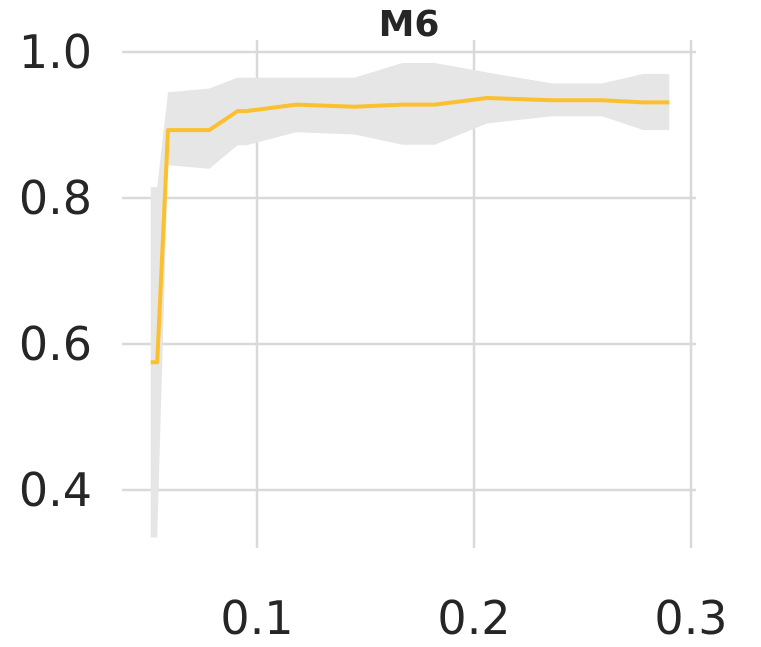 The height and width of the screenshot is (647, 761). I want to click on x-tick-label: 0.3, so click(690, 618).